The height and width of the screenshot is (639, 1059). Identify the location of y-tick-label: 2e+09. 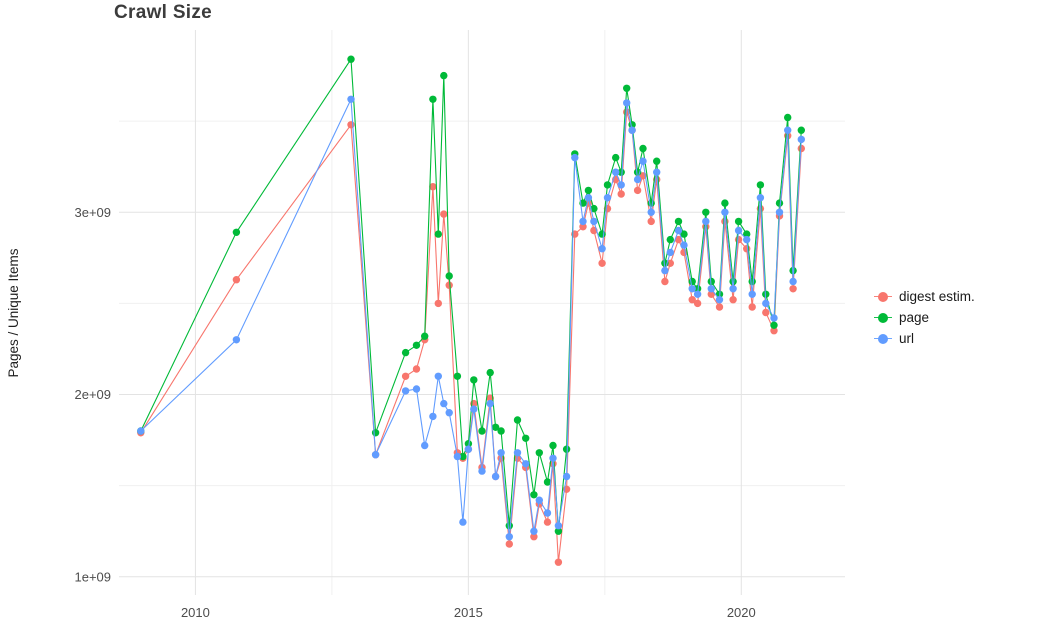
(92, 394).